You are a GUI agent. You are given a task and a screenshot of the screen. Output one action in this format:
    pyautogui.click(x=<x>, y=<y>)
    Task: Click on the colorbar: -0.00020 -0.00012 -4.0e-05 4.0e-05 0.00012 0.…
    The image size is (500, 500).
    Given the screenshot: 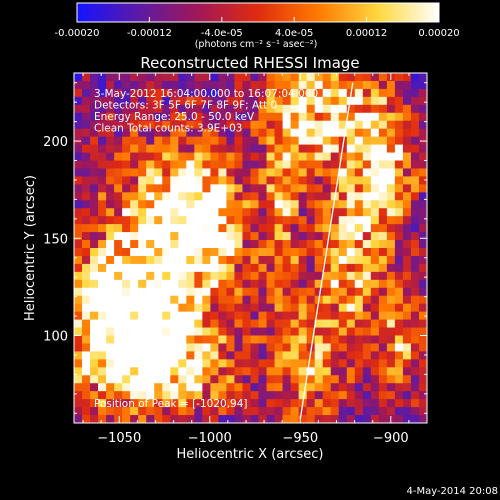 What is the action you would take?
    pyautogui.click(x=257, y=26)
    